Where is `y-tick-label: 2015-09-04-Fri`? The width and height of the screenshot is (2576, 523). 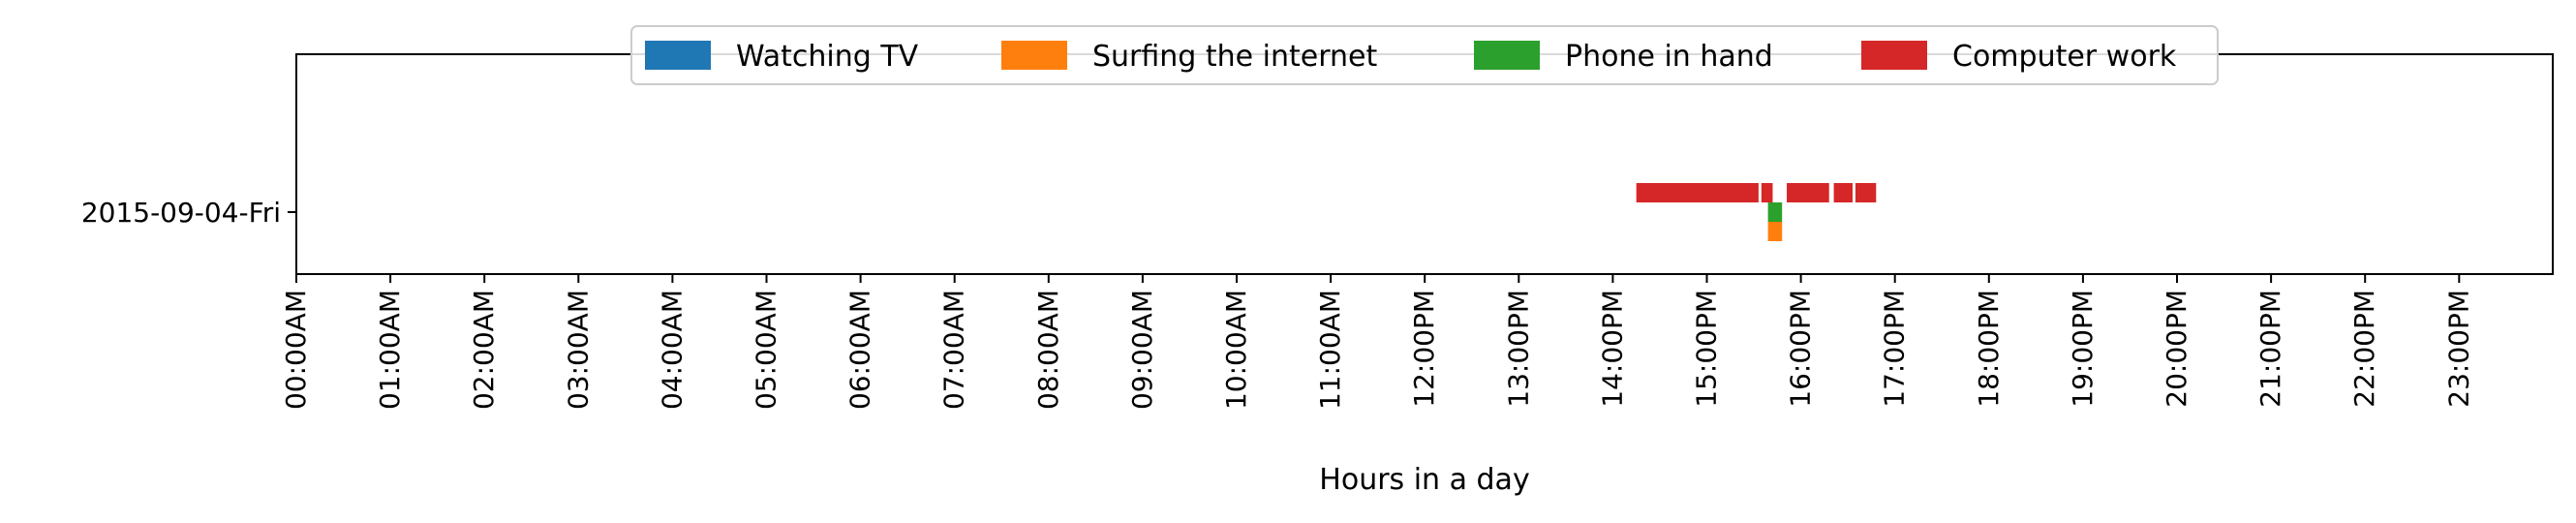
y-tick-label: 2015-09-04-Fri is located at coordinates (181, 213).